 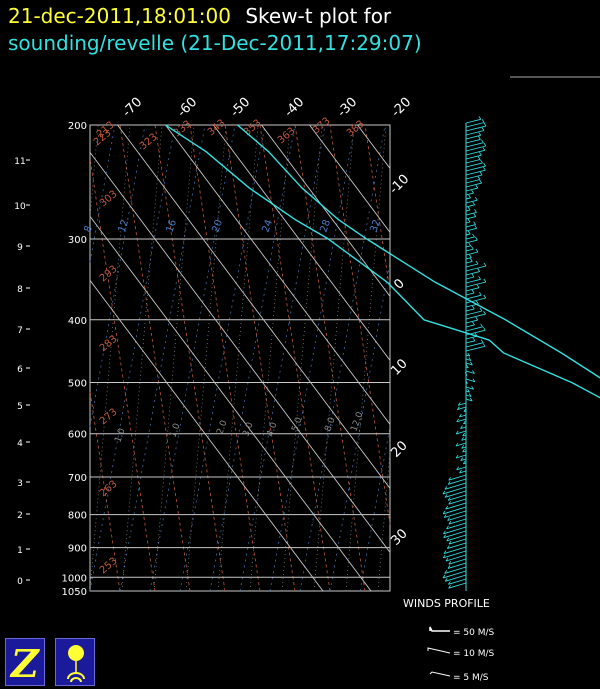 What do you see at coordinates (399, 284) in the screenshot?
I see `right-temp-label: 0` at bounding box center [399, 284].